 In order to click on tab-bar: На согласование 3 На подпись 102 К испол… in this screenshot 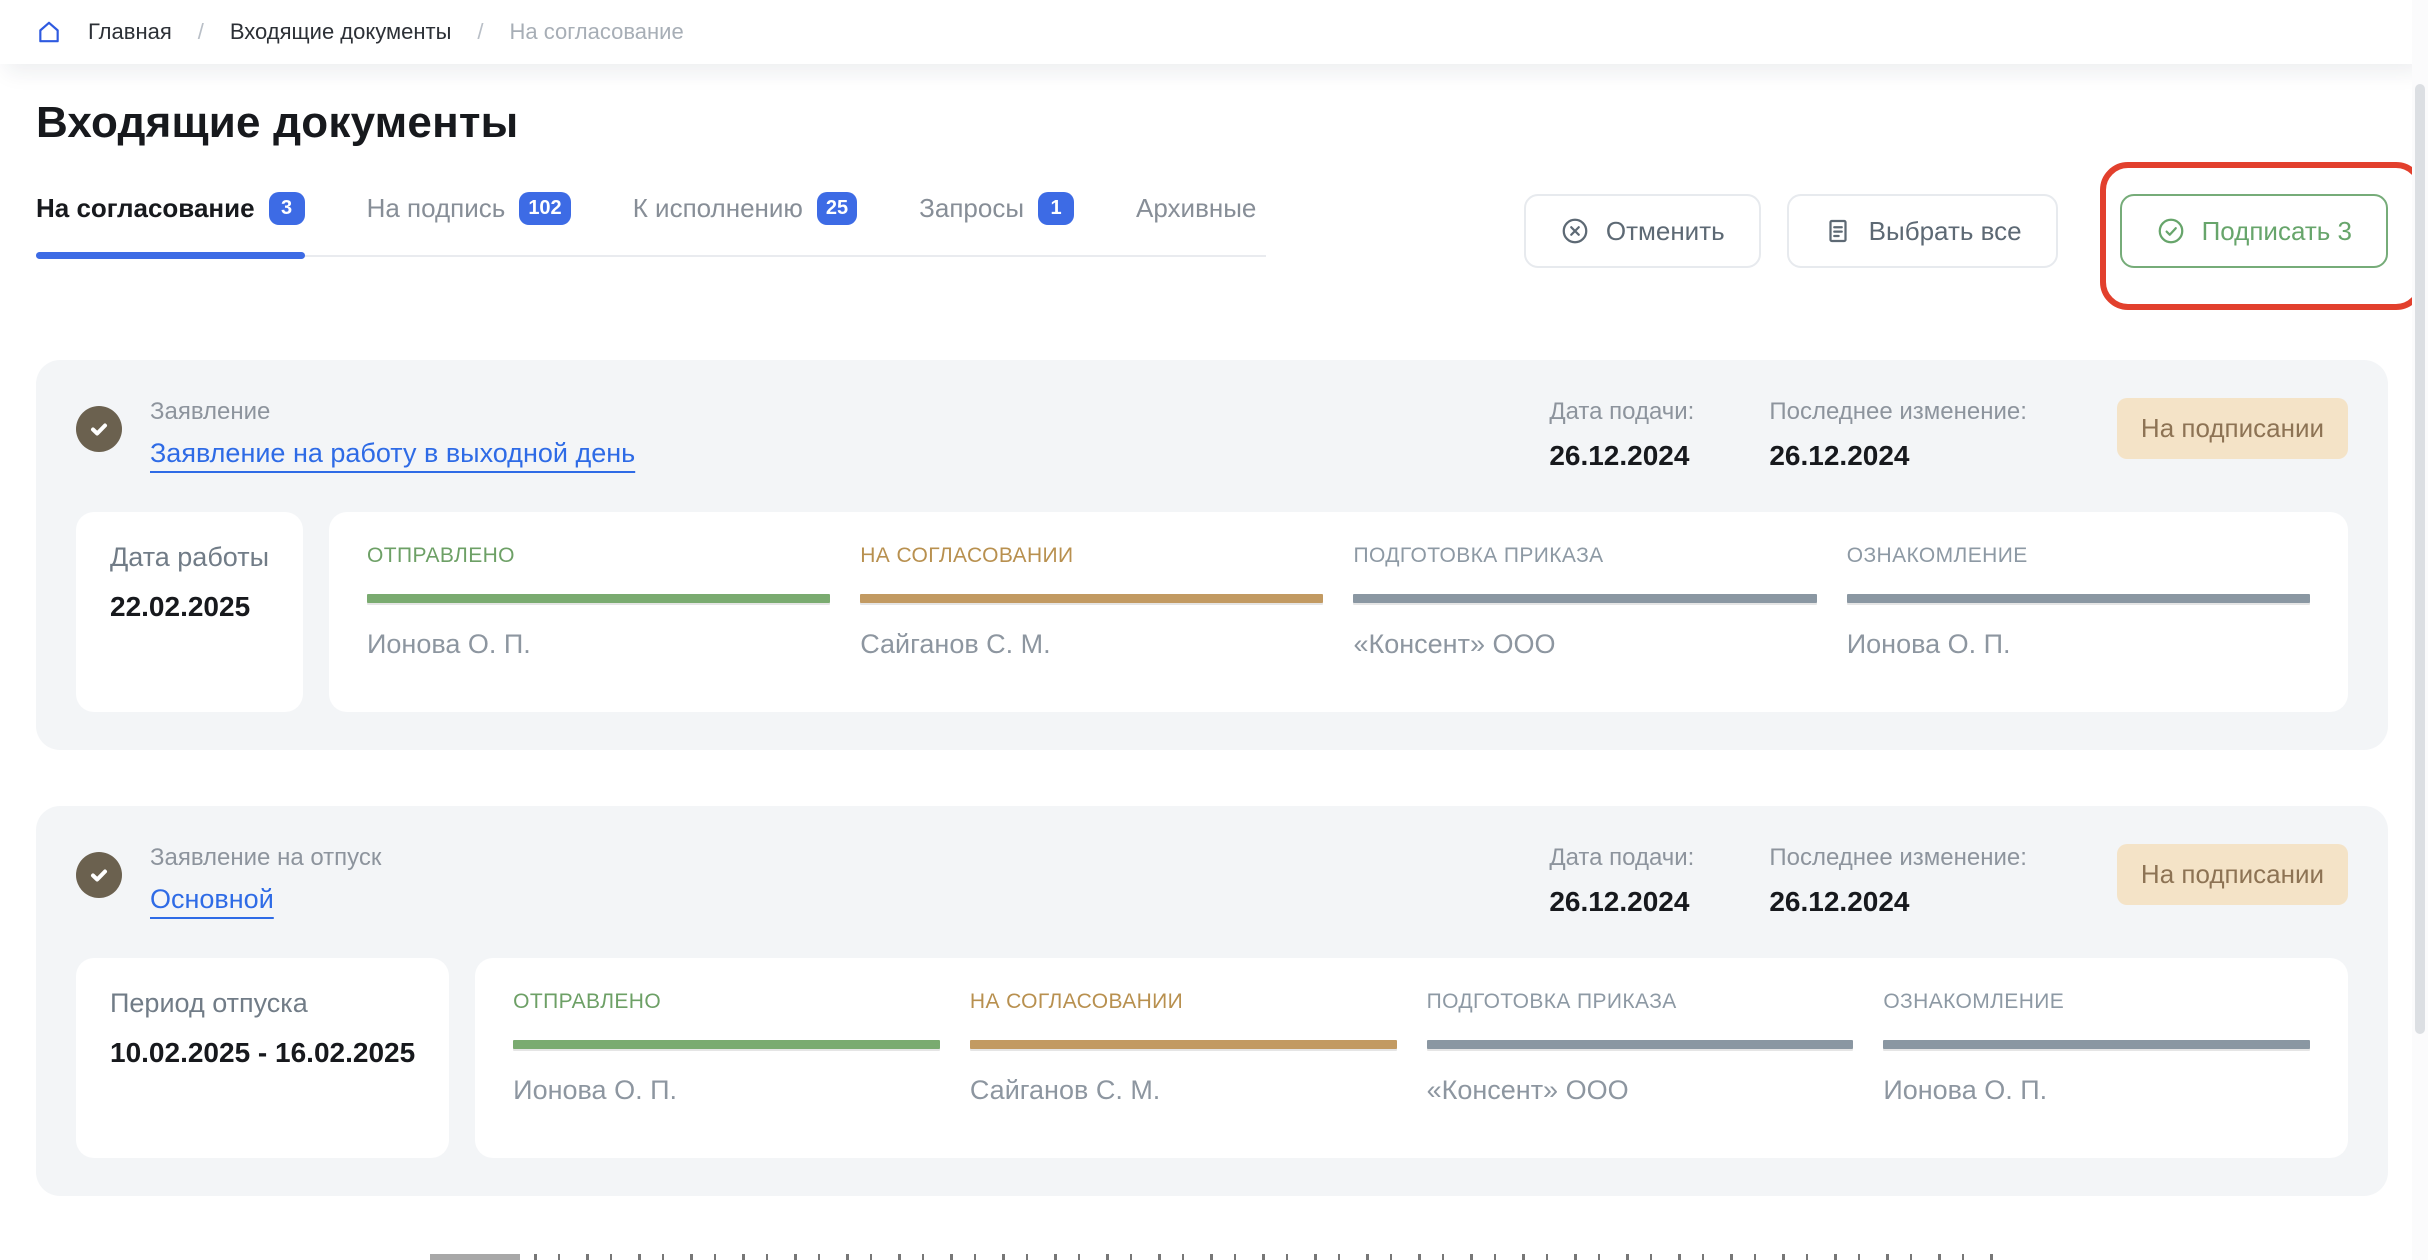, I will do `click(651, 225)`.